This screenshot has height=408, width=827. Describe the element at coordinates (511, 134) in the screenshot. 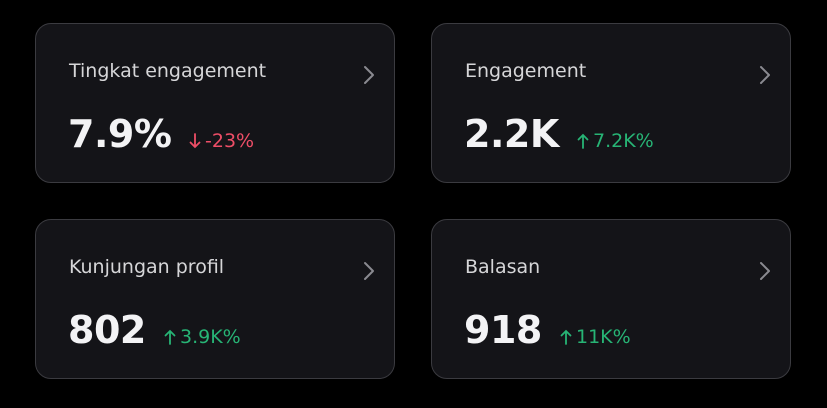

I see `metric-value: 2.2K` at that location.